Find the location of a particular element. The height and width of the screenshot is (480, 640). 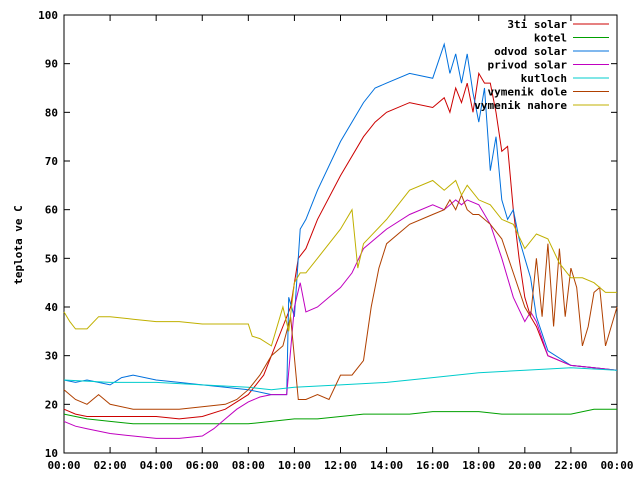

legend-label: 3ti solar is located at coordinates (537, 24).